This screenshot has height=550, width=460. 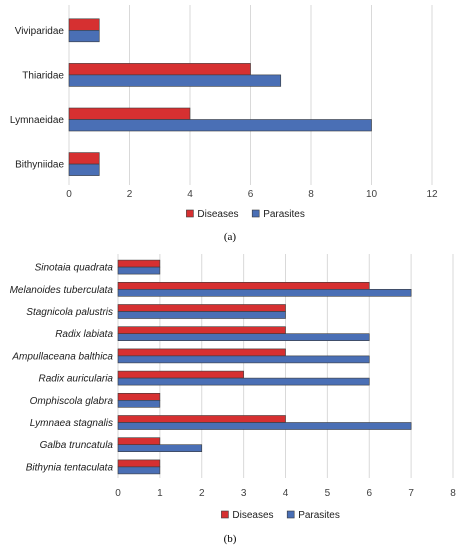 I want to click on panel-label: (a), so click(x=230, y=237).